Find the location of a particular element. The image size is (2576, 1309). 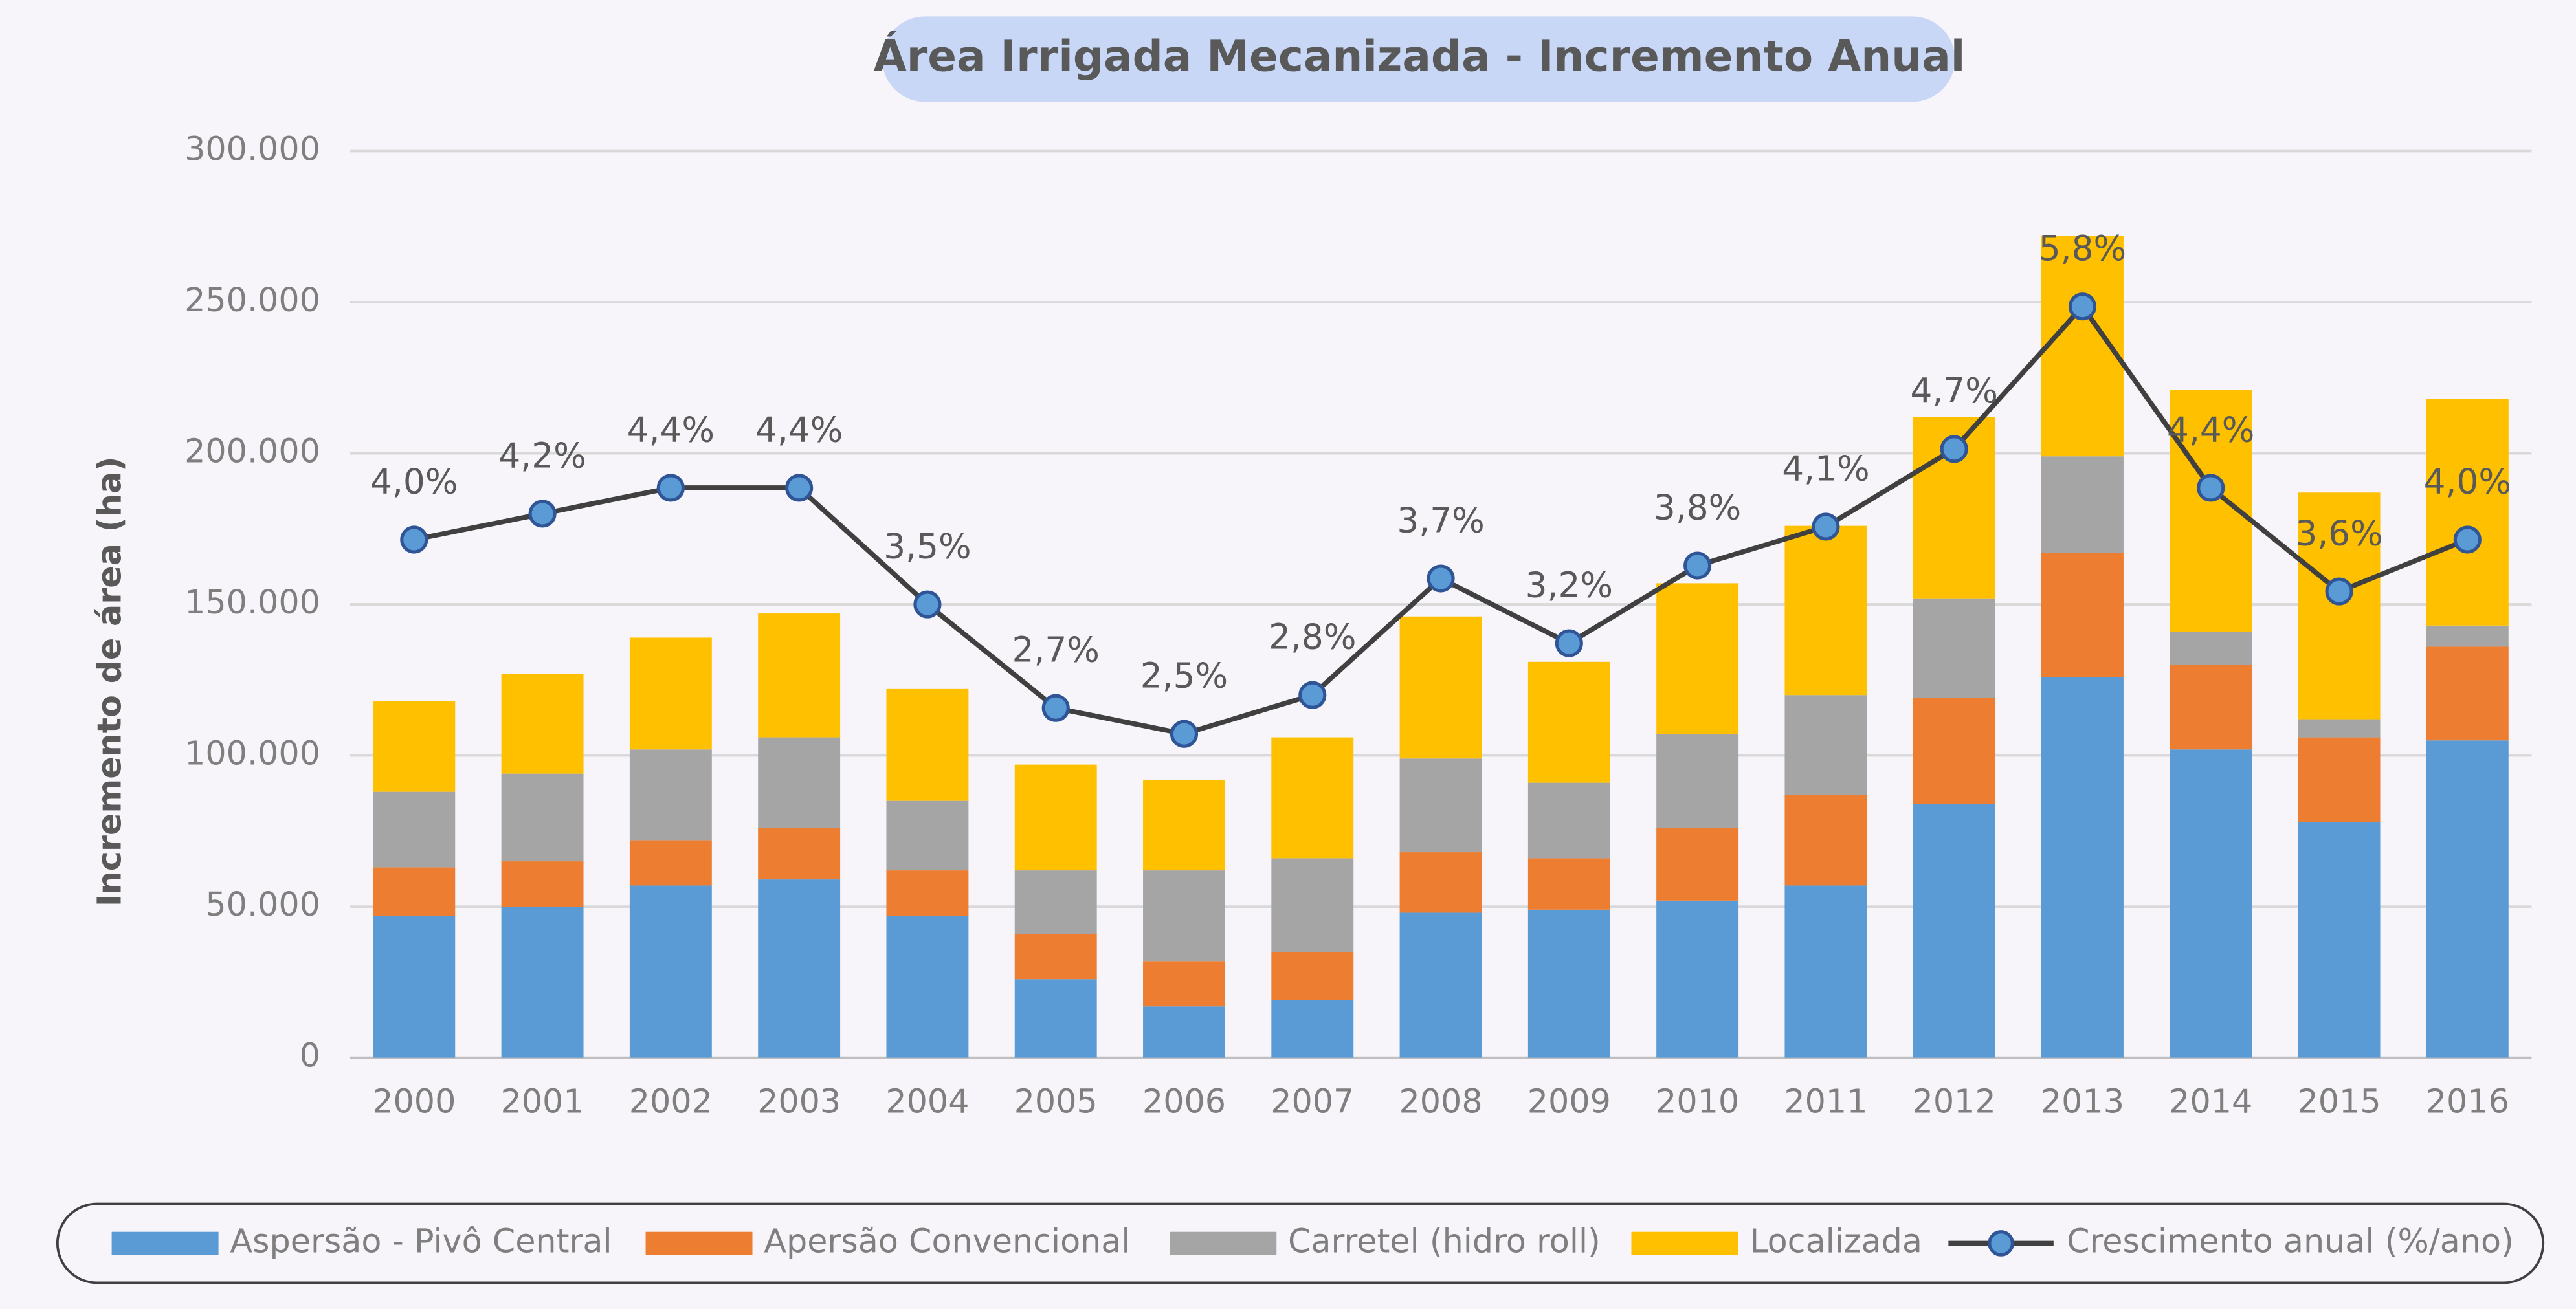

data-label: 5,8% is located at coordinates (2082, 249).